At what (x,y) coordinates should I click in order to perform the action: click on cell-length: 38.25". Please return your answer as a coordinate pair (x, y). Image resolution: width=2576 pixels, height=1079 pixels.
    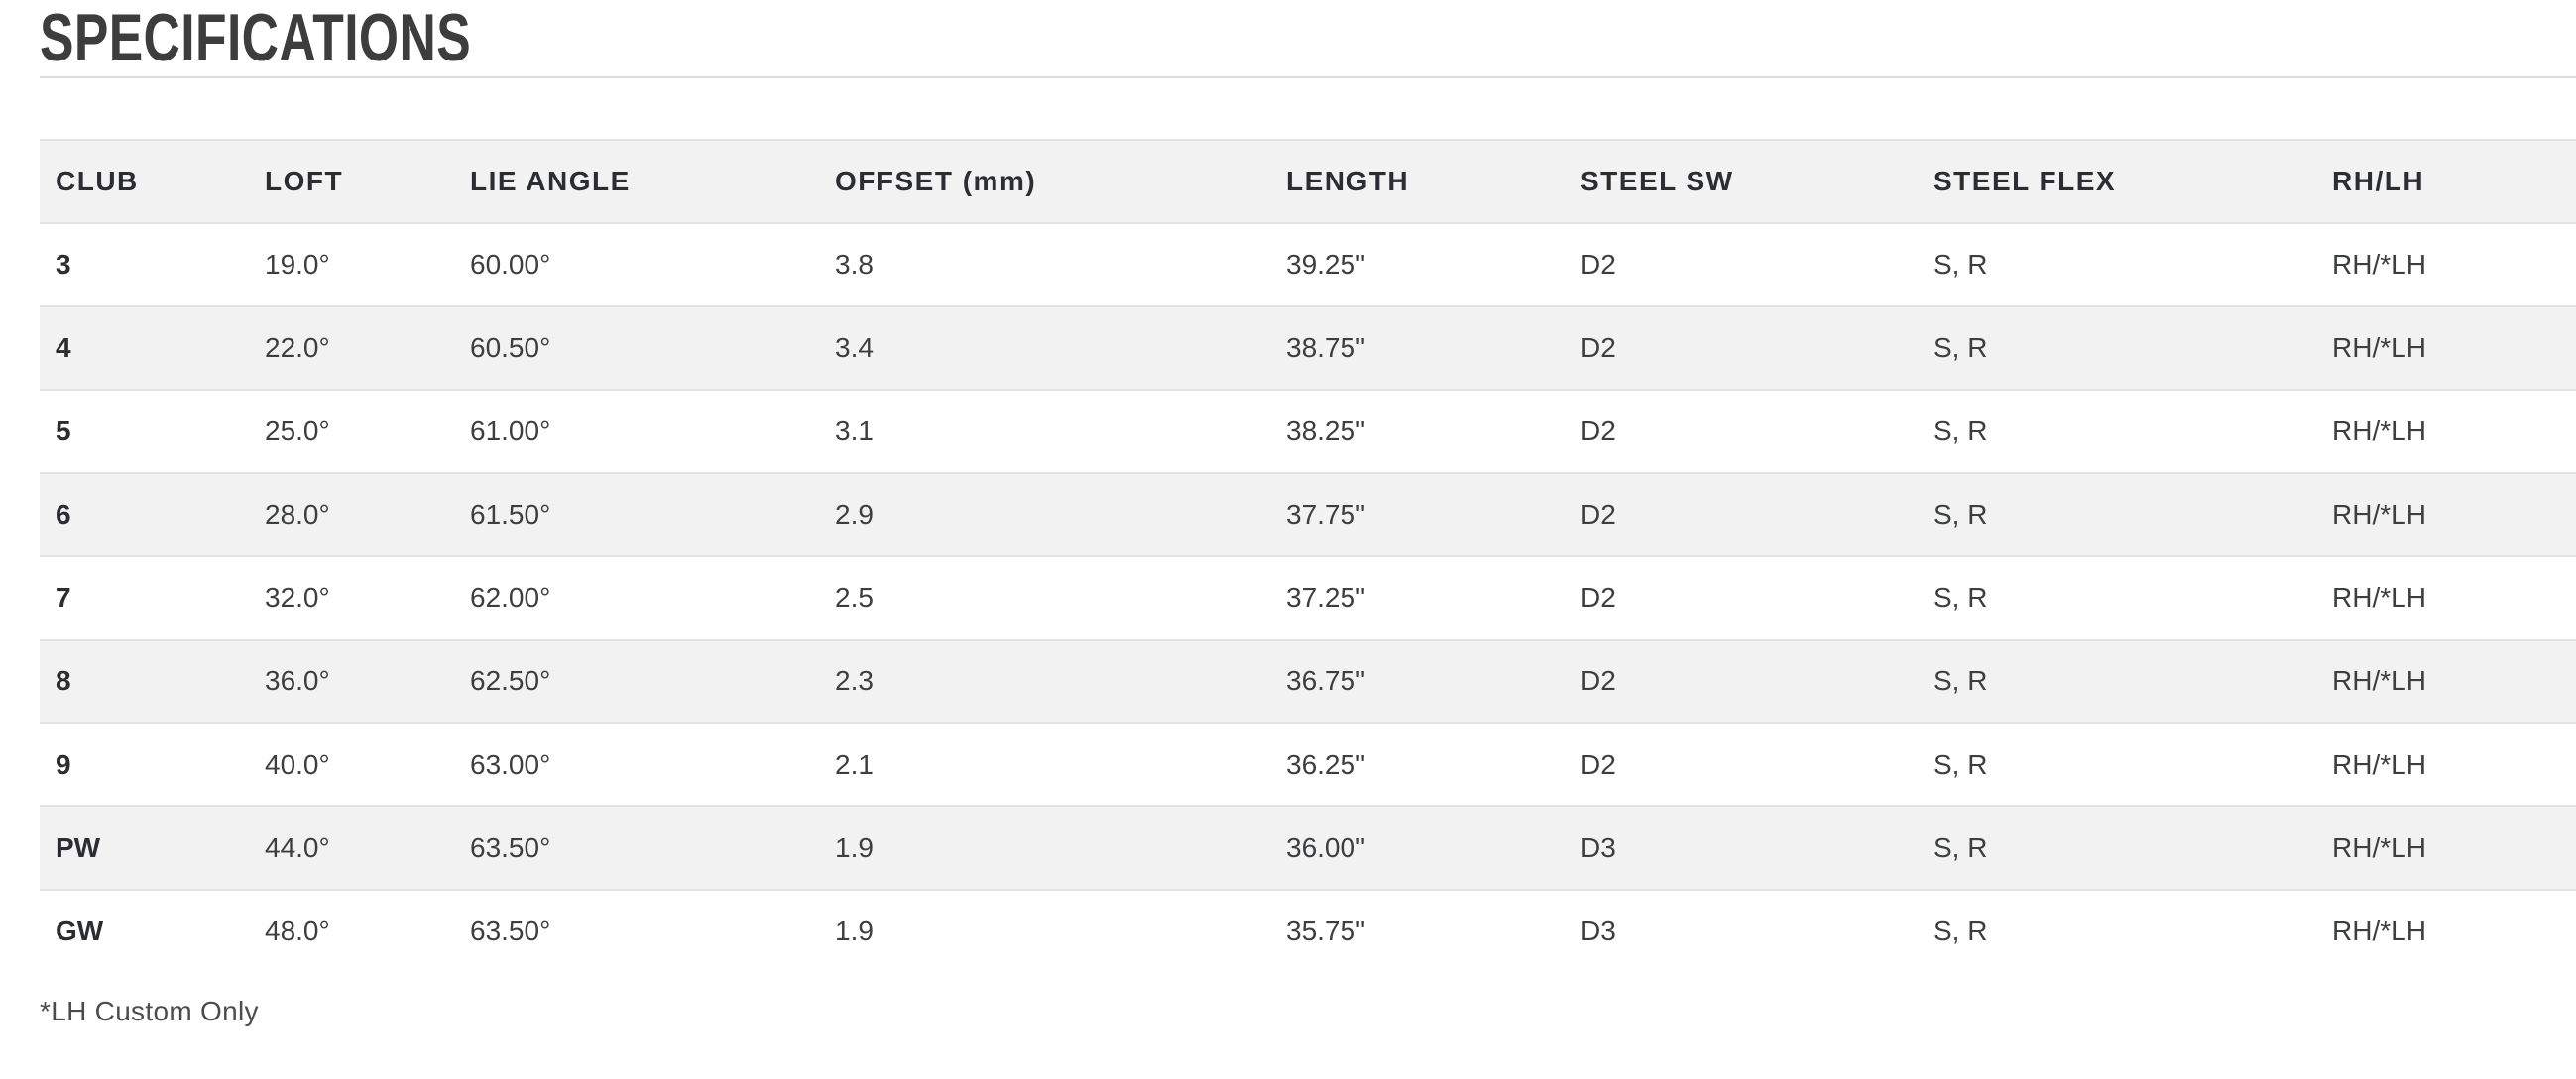
    Looking at the image, I should click on (1418, 431).